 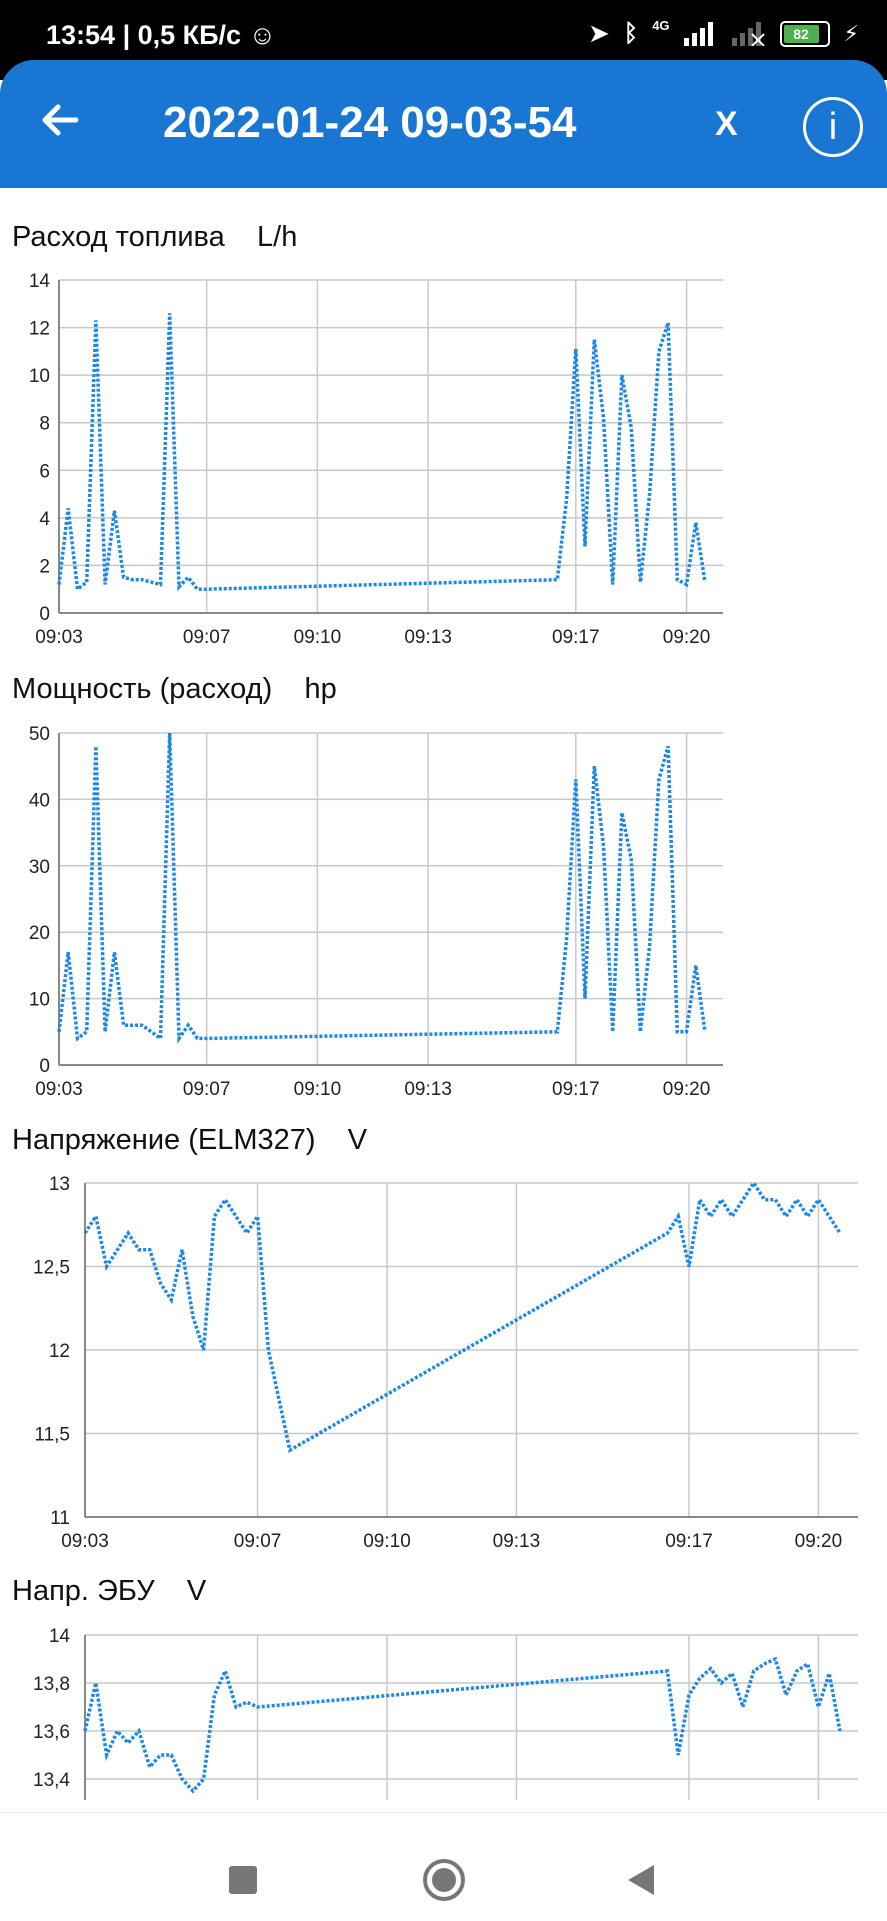 What do you see at coordinates (51, 1780) in the screenshot?
I see `y-tick-label: 13,4` at bounding box center [51, 1780].